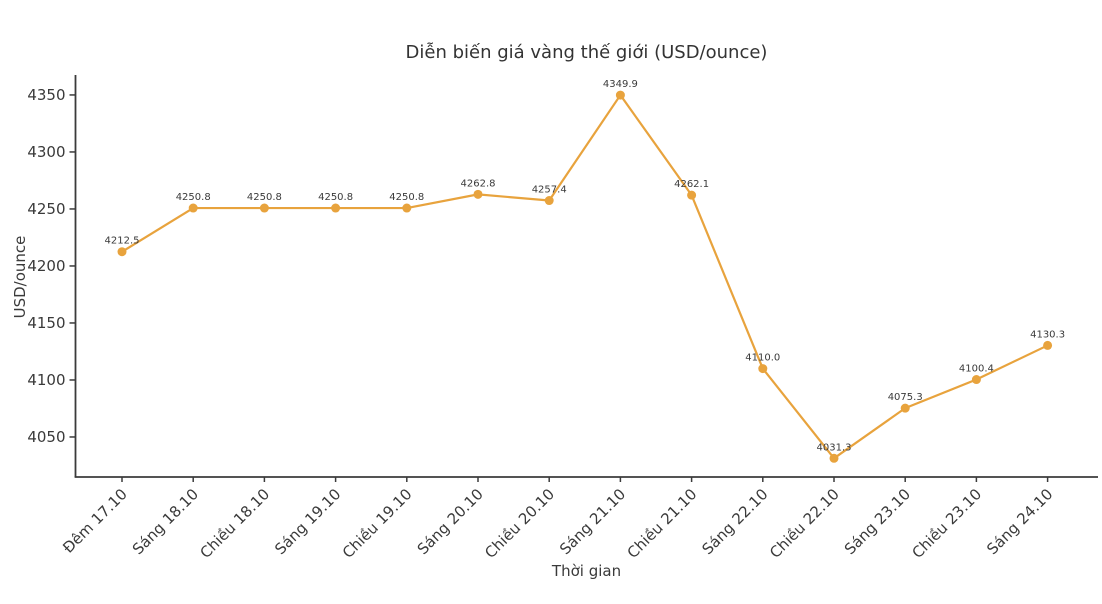  I want to click on x-tick-label: Sáng 22.10, so click(734, 521).